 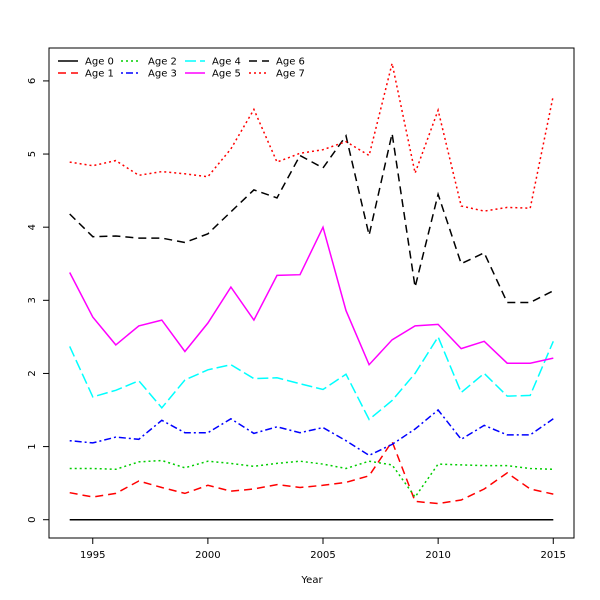 I want to click on legend-label: Age 5, so click(x=226, y=74).